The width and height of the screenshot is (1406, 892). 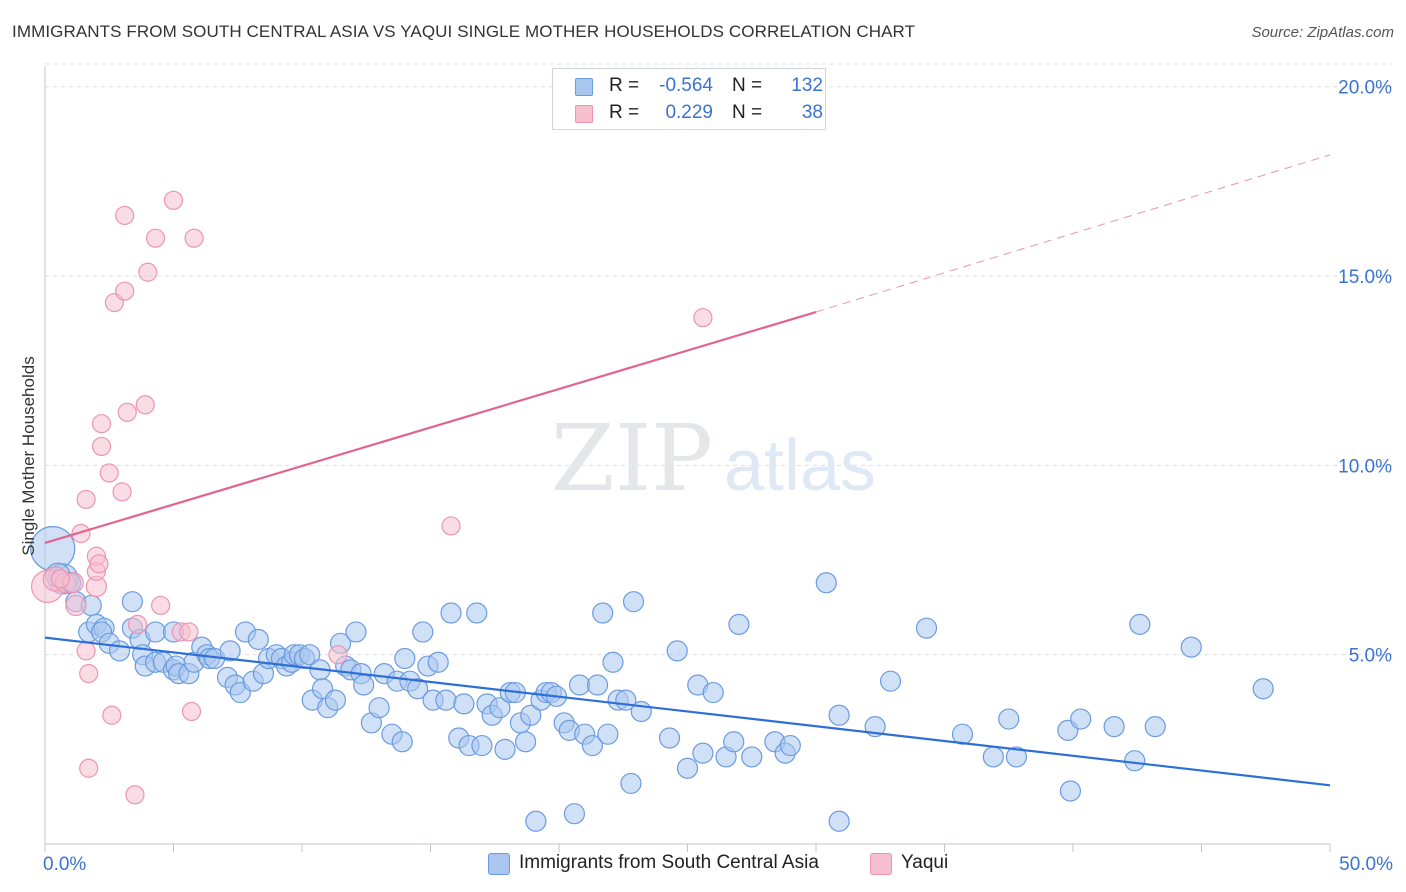 What do you see at coordinates (925, 862) in the screenshot?
I see `legend-pink-label: Yaqui` at bounding box center [925, 862].